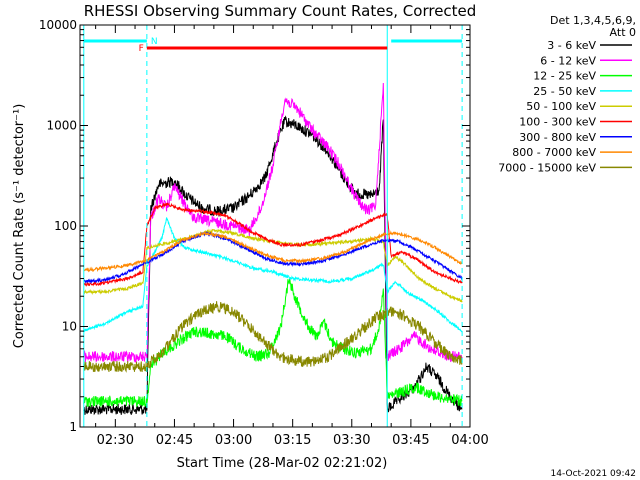  What do you see at coordinates (593, 474) in the screenshot?
I see `date-stamp: 14-Oct-2021 09:42` at bounding box center [593, 474].